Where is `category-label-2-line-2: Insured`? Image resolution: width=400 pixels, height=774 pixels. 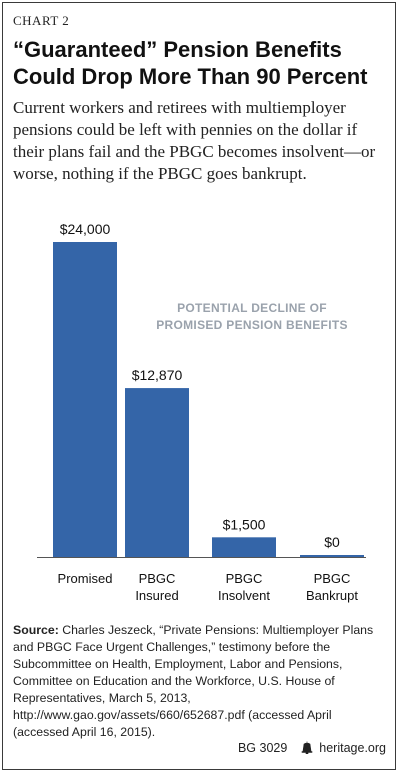 category-label-2-line-2: Insured is located at coordinates (156, 595).